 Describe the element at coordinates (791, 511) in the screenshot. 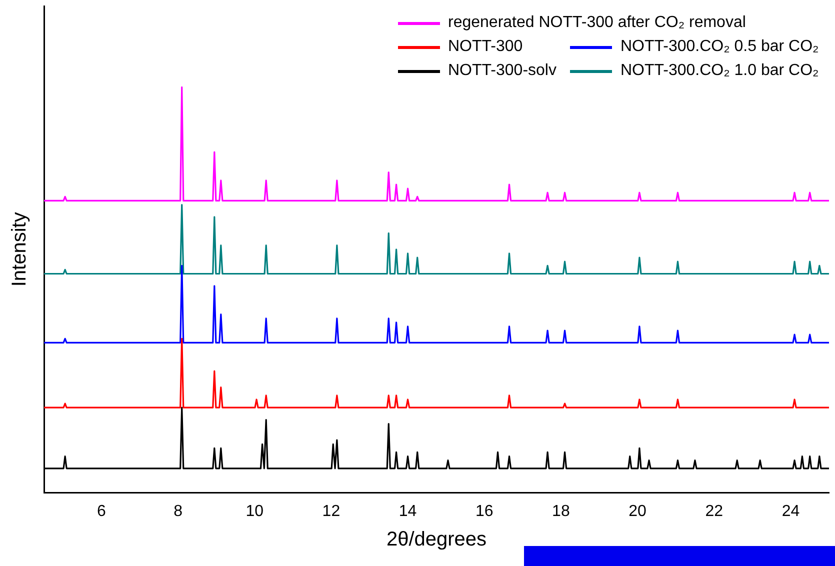

I see `x-tick-label: 24` at that location.